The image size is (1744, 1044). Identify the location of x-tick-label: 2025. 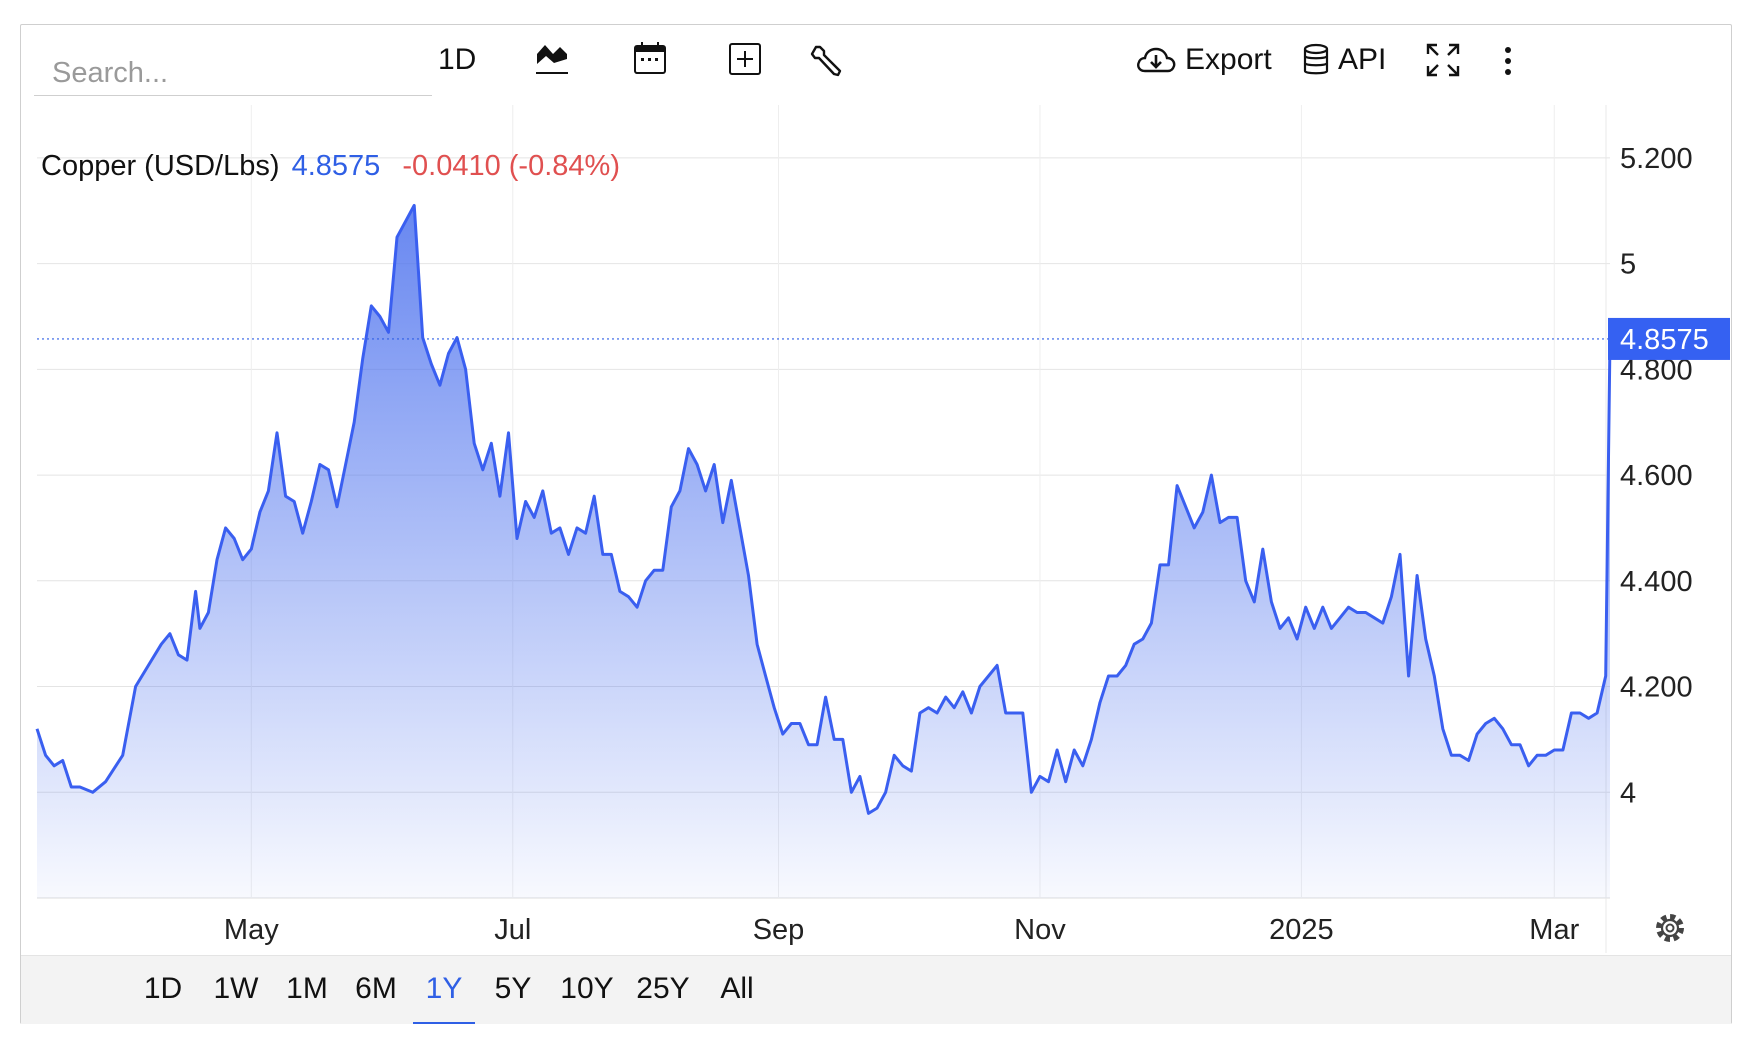
(1301, 930).